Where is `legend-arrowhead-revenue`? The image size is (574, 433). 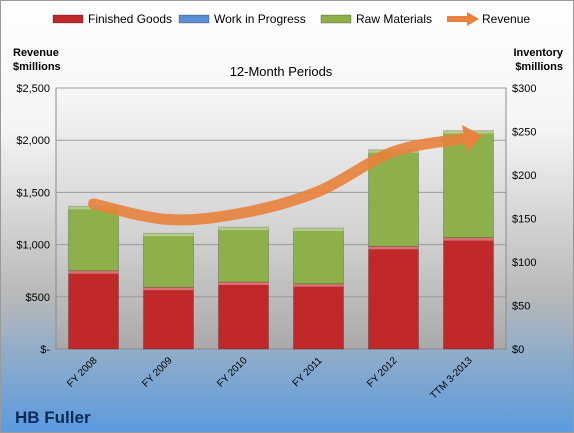
legend-arrowhead-revenue is located at coordinates (473, 19).